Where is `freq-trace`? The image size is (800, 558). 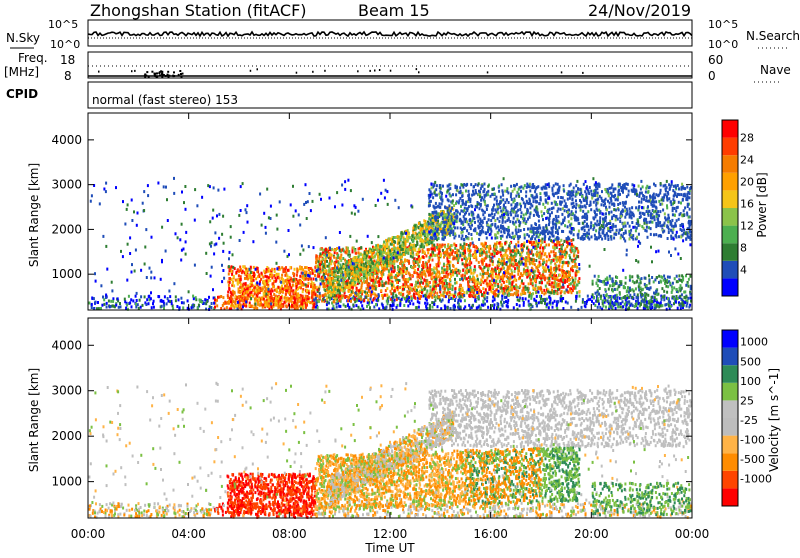 freq-trace is located at coordinates (390, 72).